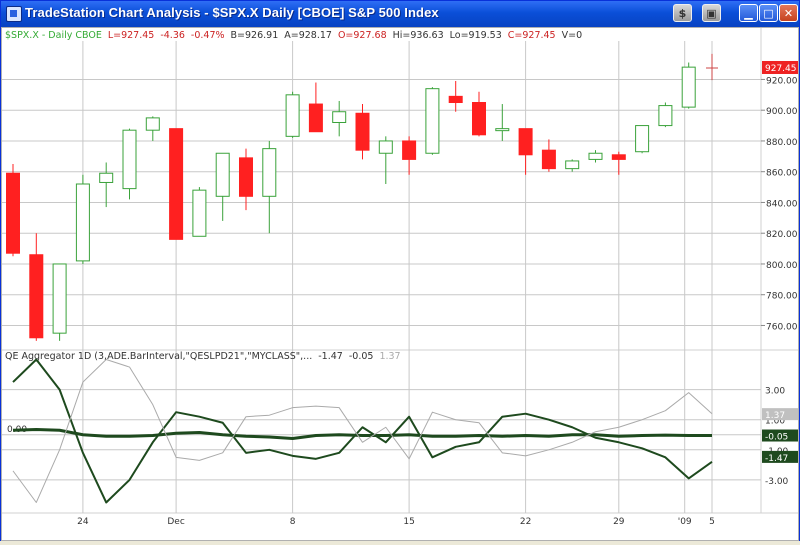  I want to click on indicator-value-label: -1.47, so click(776, 459).